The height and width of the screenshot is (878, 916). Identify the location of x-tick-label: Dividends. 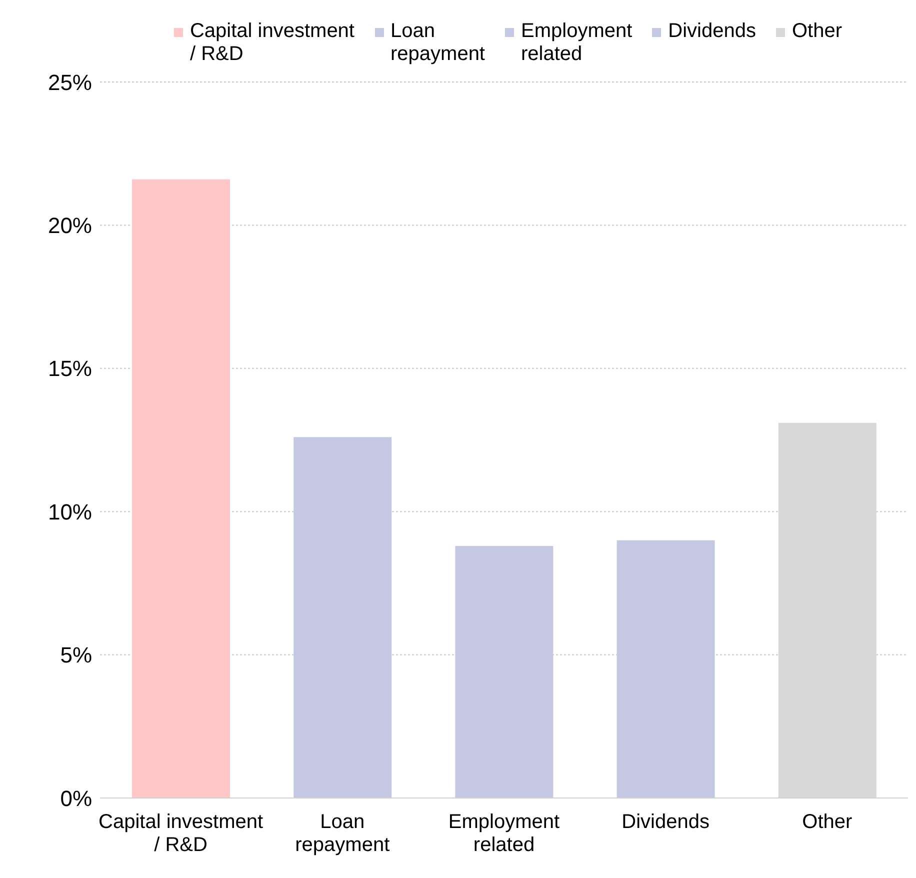
(666, 822).